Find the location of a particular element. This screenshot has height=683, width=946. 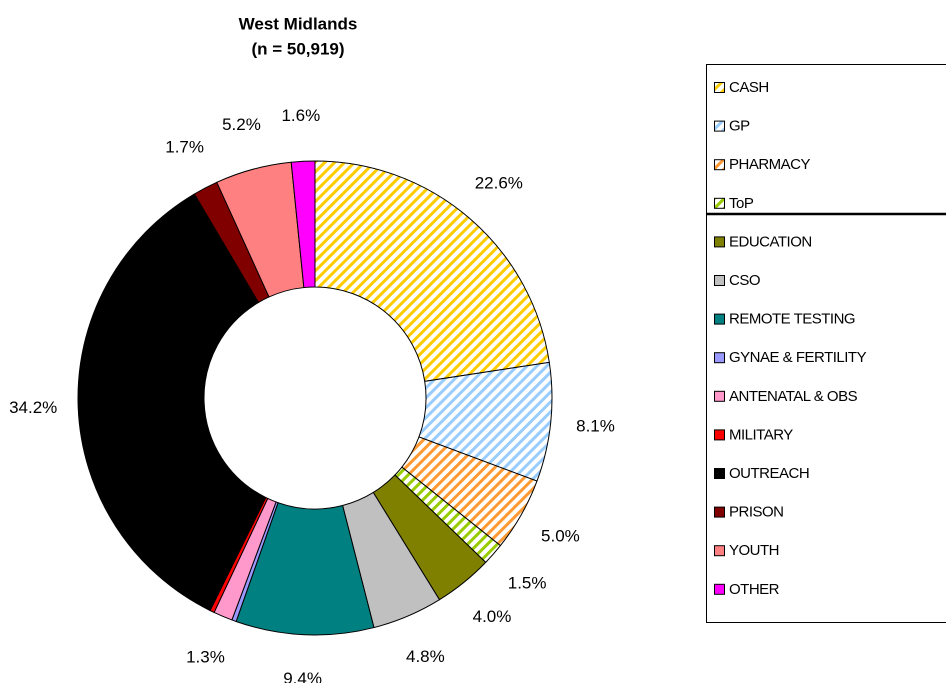

legend-label: CASH is located at coordinates (749, 87).